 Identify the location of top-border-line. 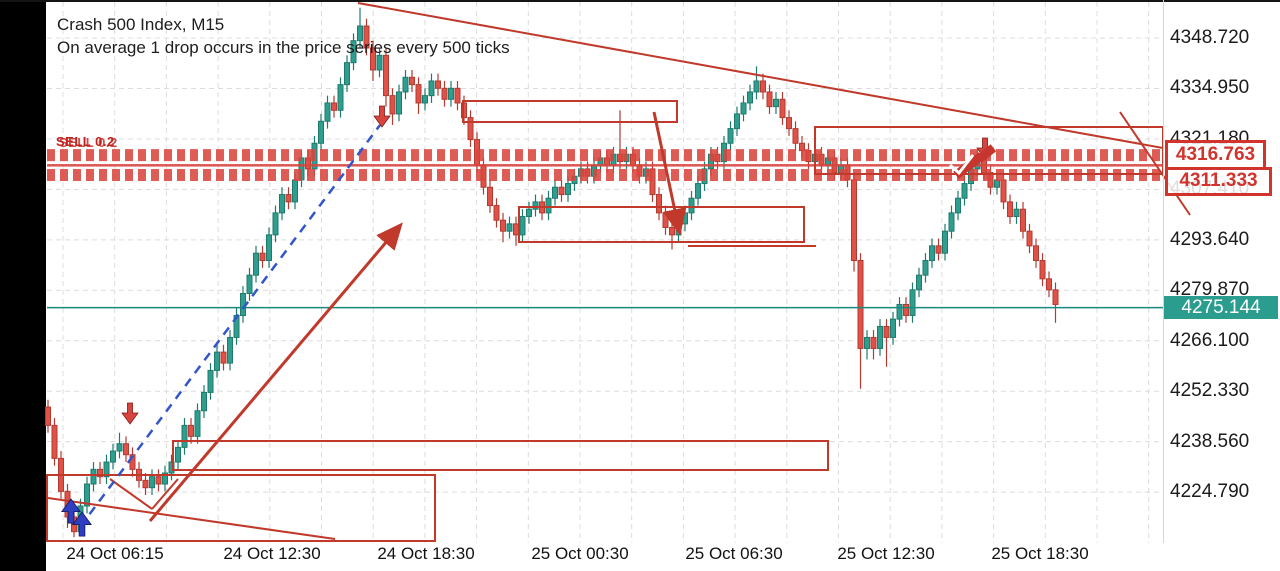
(640, 1).